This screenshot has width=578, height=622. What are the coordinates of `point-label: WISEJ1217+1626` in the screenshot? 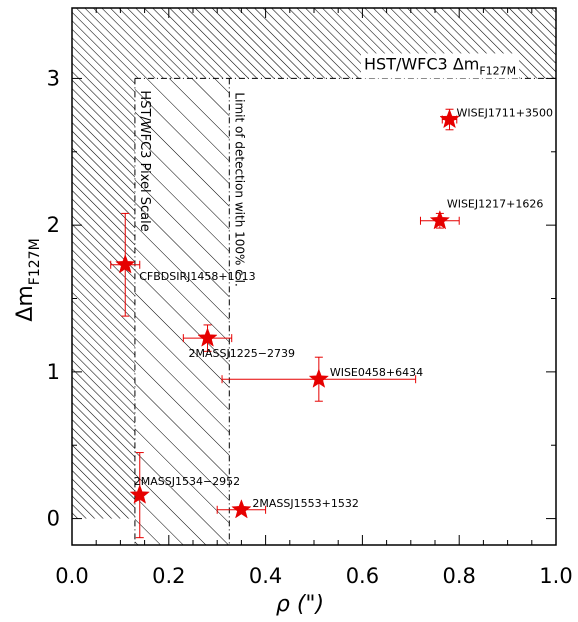 It's located at (495, 204).